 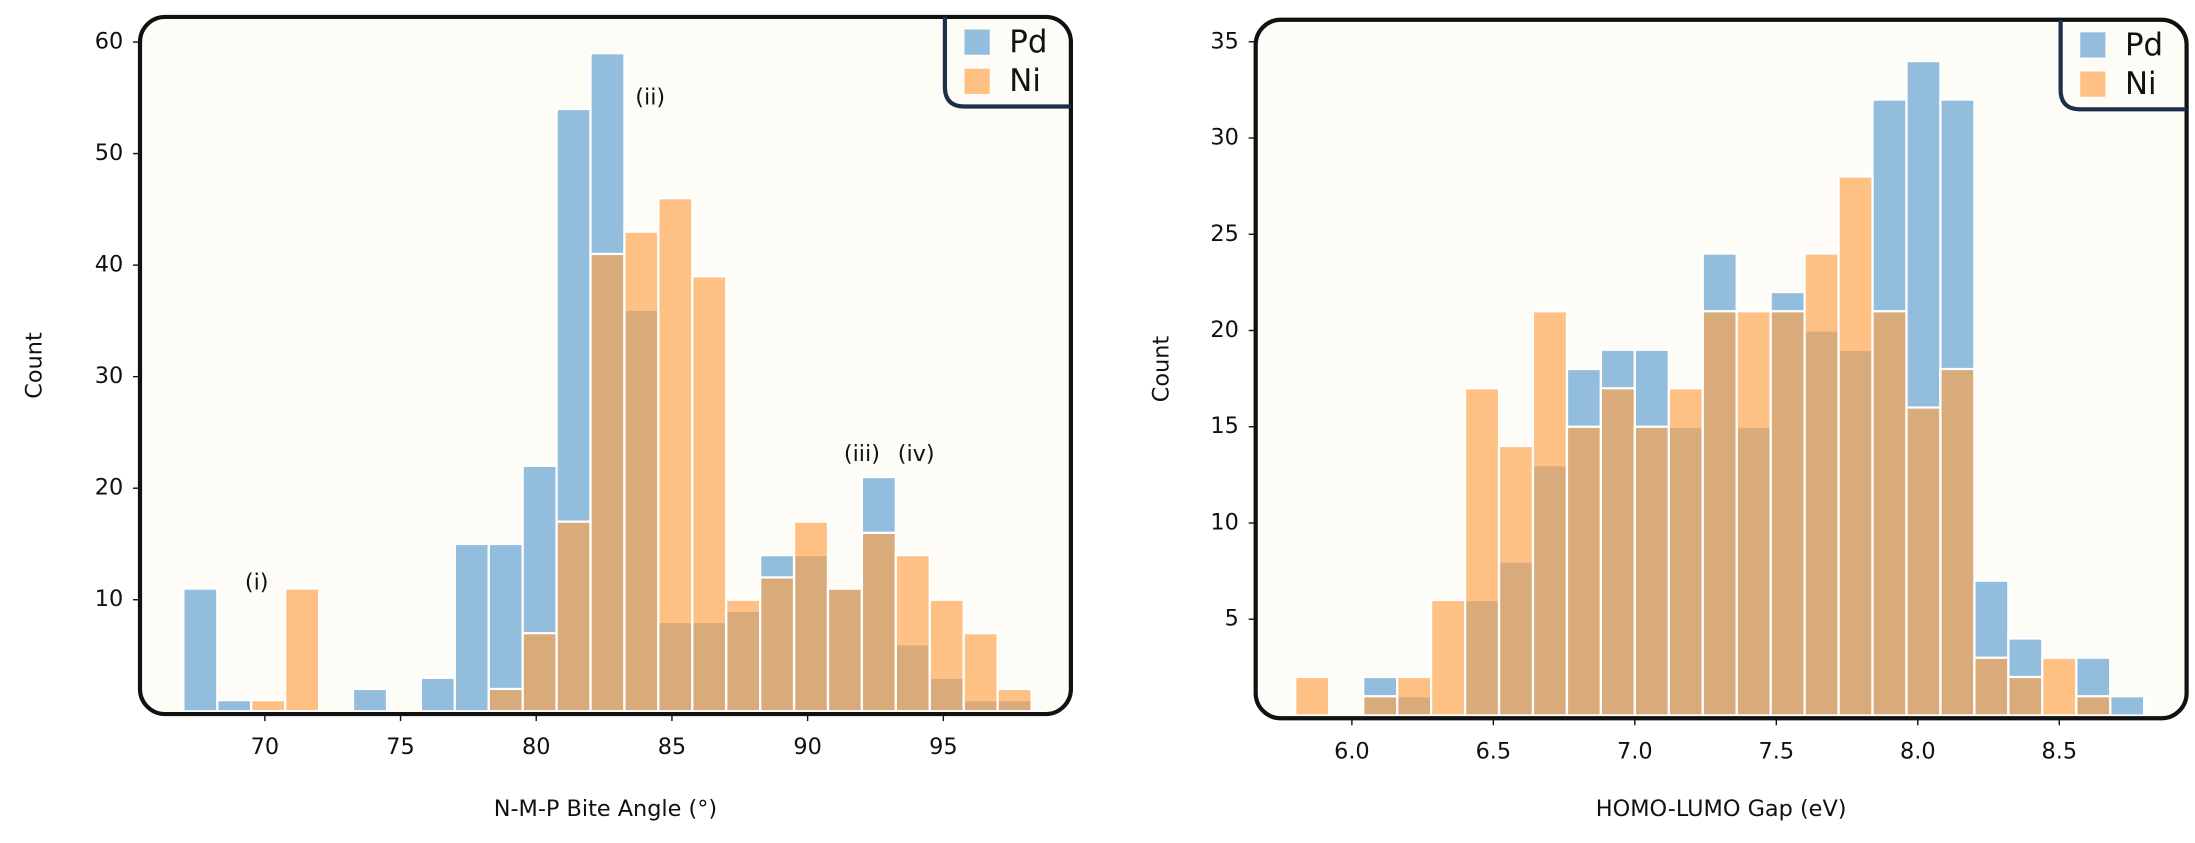 What do you see at coordinates (257, 583) in the screenshot?
I see `annotation: (i)` at bounding box center [257, 583].